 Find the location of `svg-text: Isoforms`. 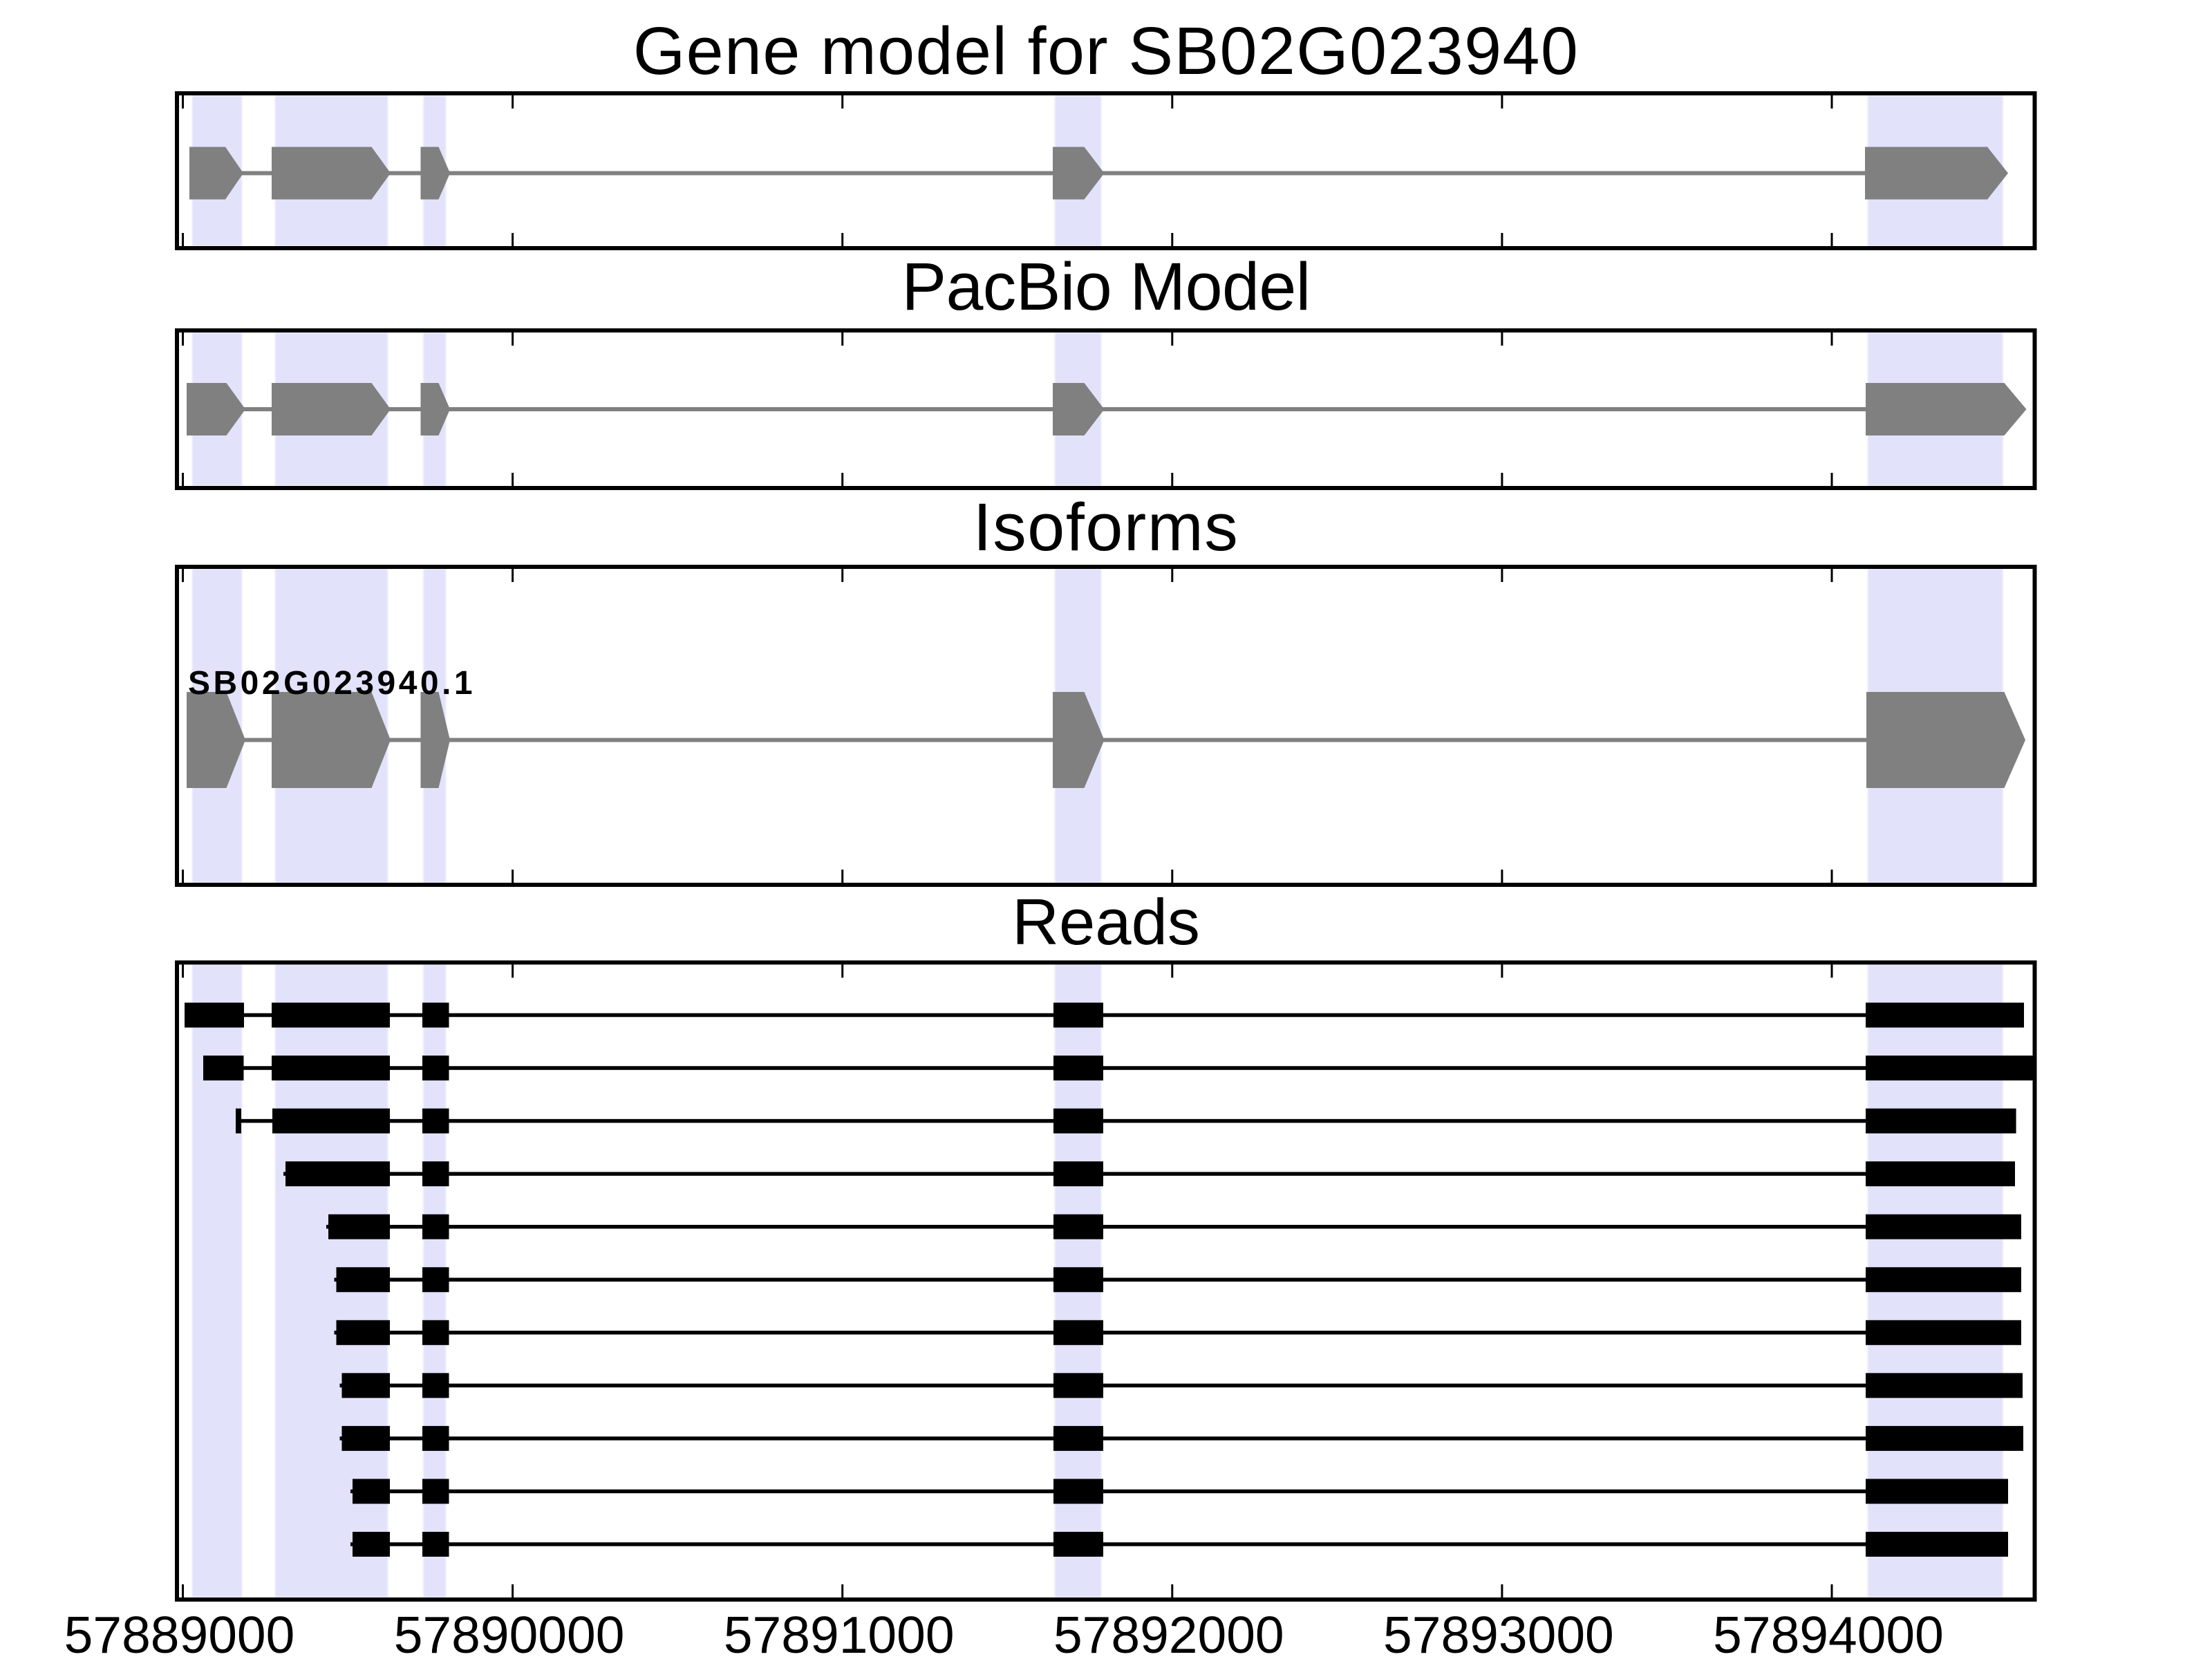

svg-text: Isoforms is located at coordinates (1106, 527).